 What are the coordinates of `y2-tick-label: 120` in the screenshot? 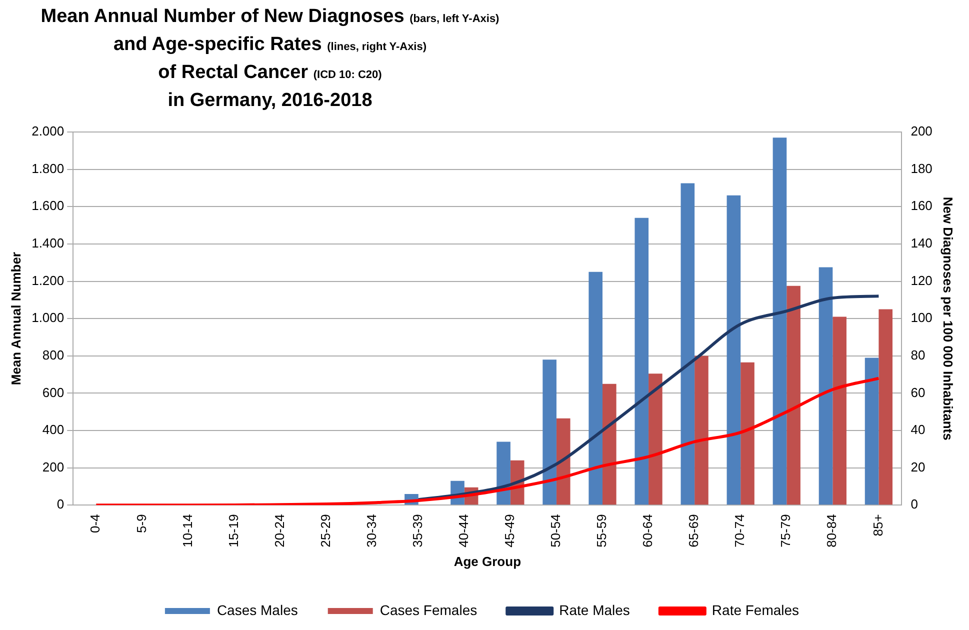 It's located at (921, 280).